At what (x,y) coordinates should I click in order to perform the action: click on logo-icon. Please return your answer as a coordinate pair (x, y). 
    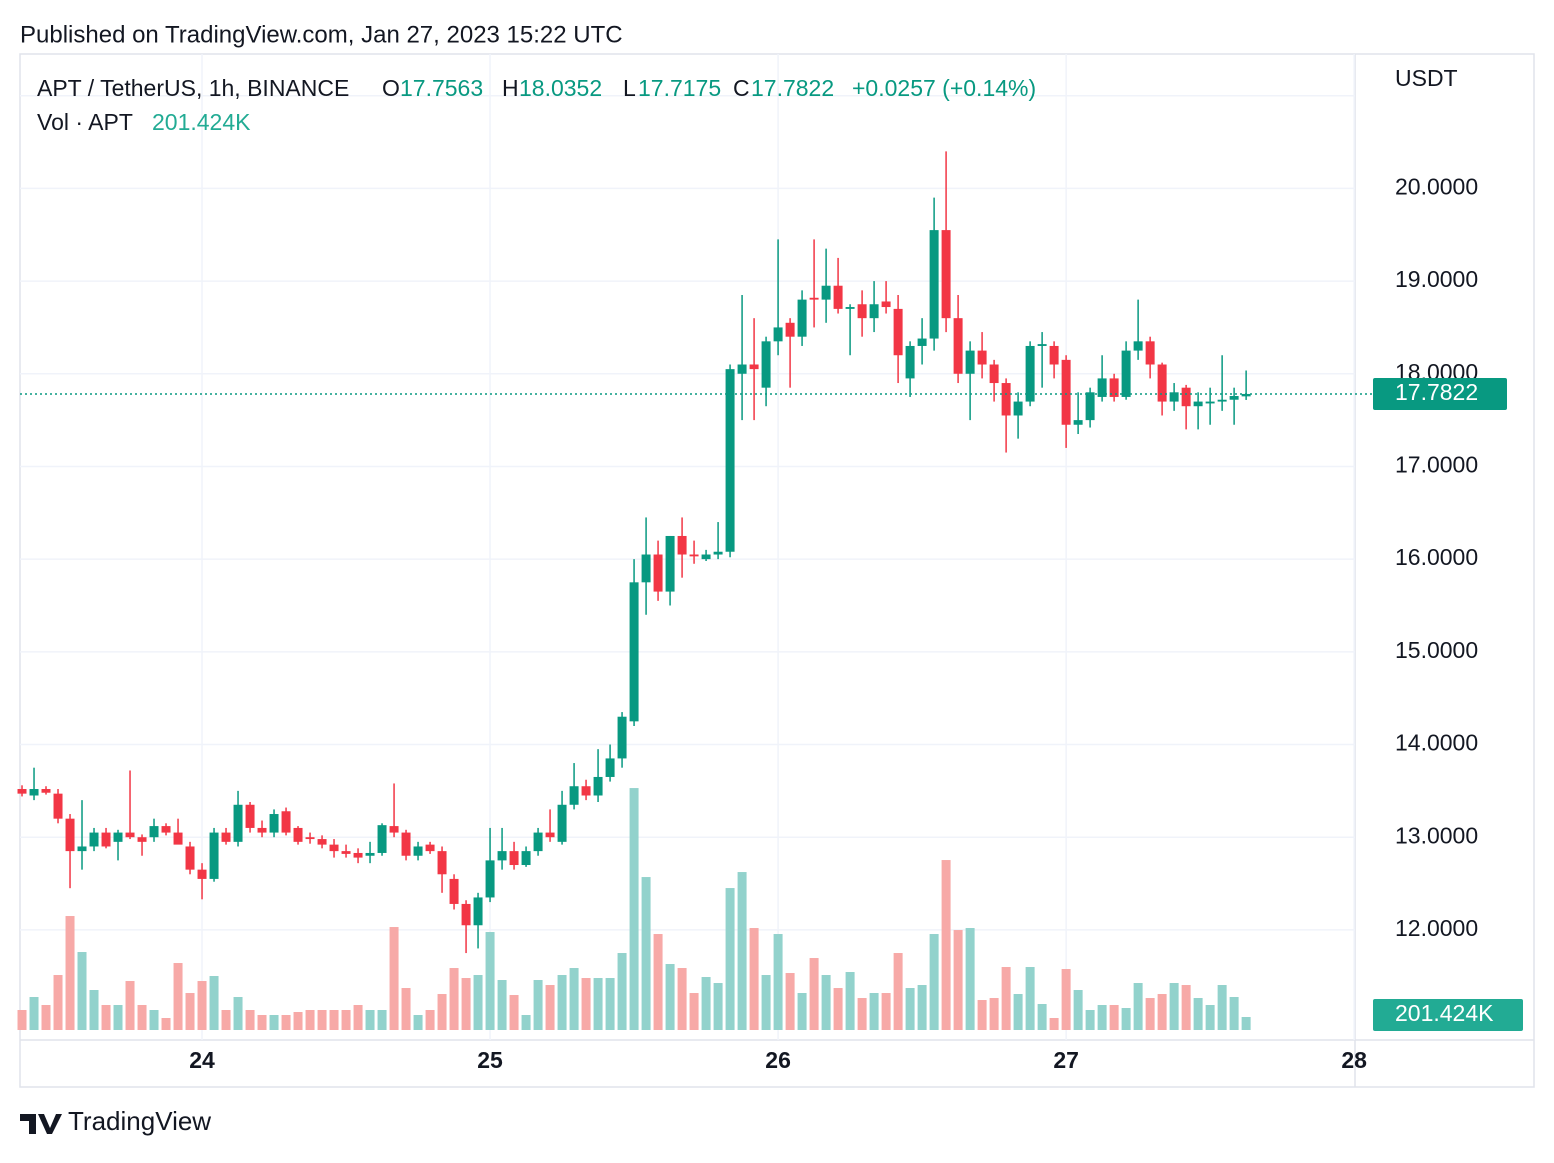
    Looking at the image, I should click on (41, 1124).